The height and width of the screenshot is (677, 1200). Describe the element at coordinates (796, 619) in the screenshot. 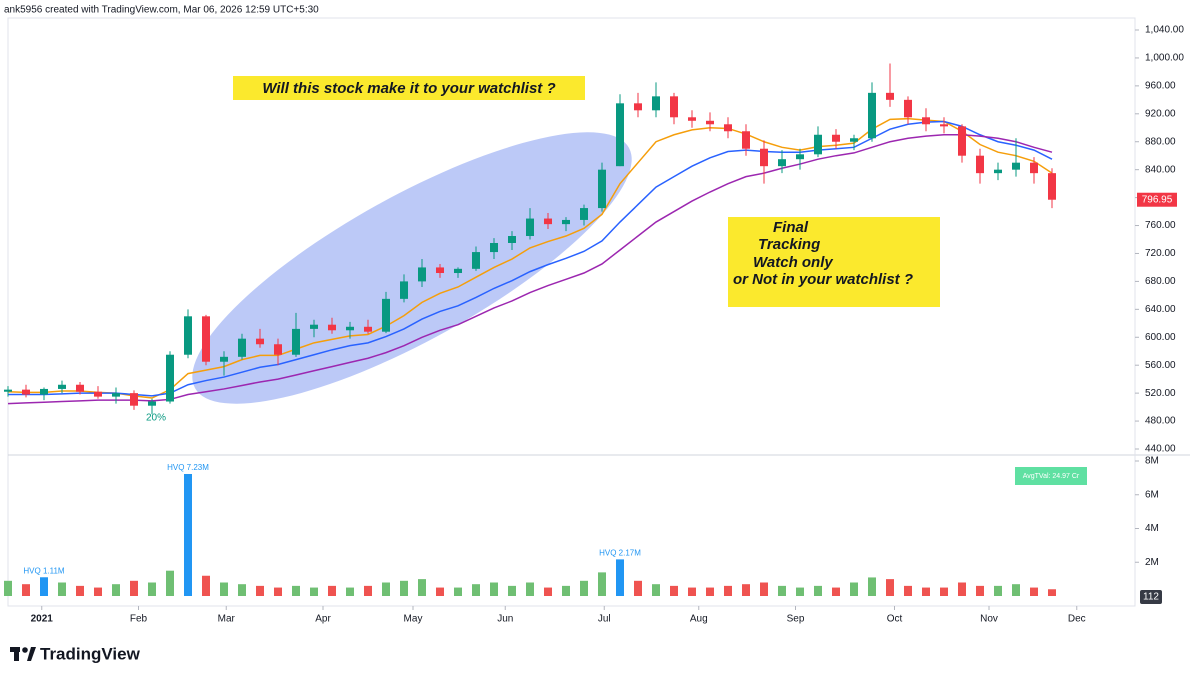

I see `x-tick-label: Sep` at that location.